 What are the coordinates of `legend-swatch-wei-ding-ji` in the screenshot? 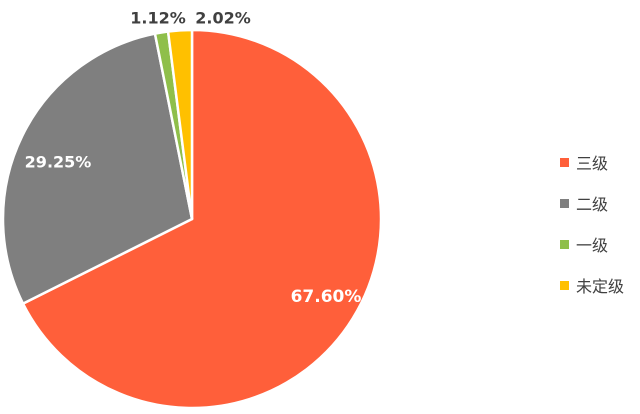 It's located at (564, 285).